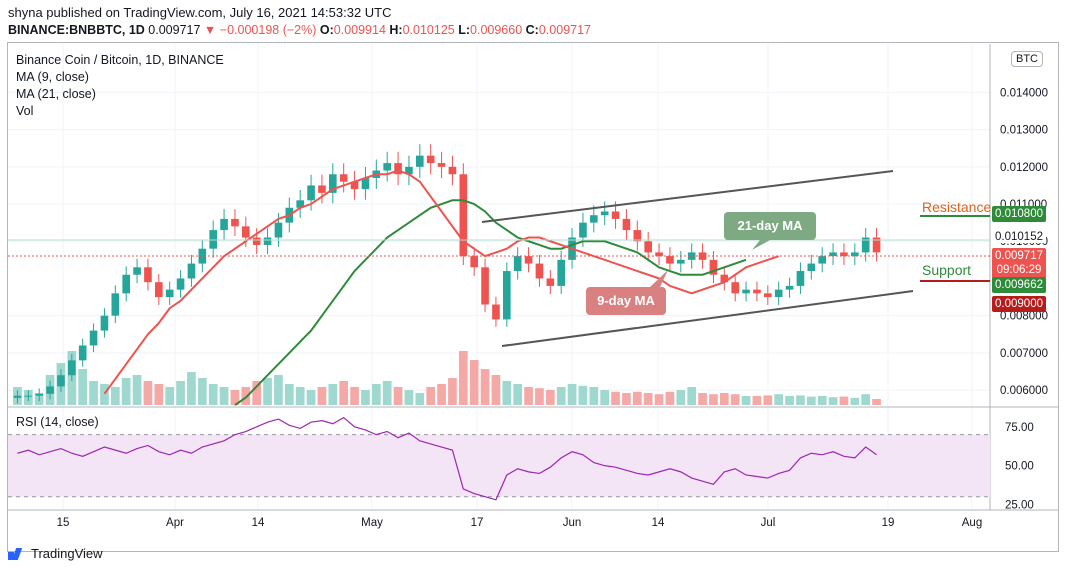 Image resolution: width=1065 pixels, height=573 pixels. I want to click on level-price-tag: 0.010152, so click(1019, 237).